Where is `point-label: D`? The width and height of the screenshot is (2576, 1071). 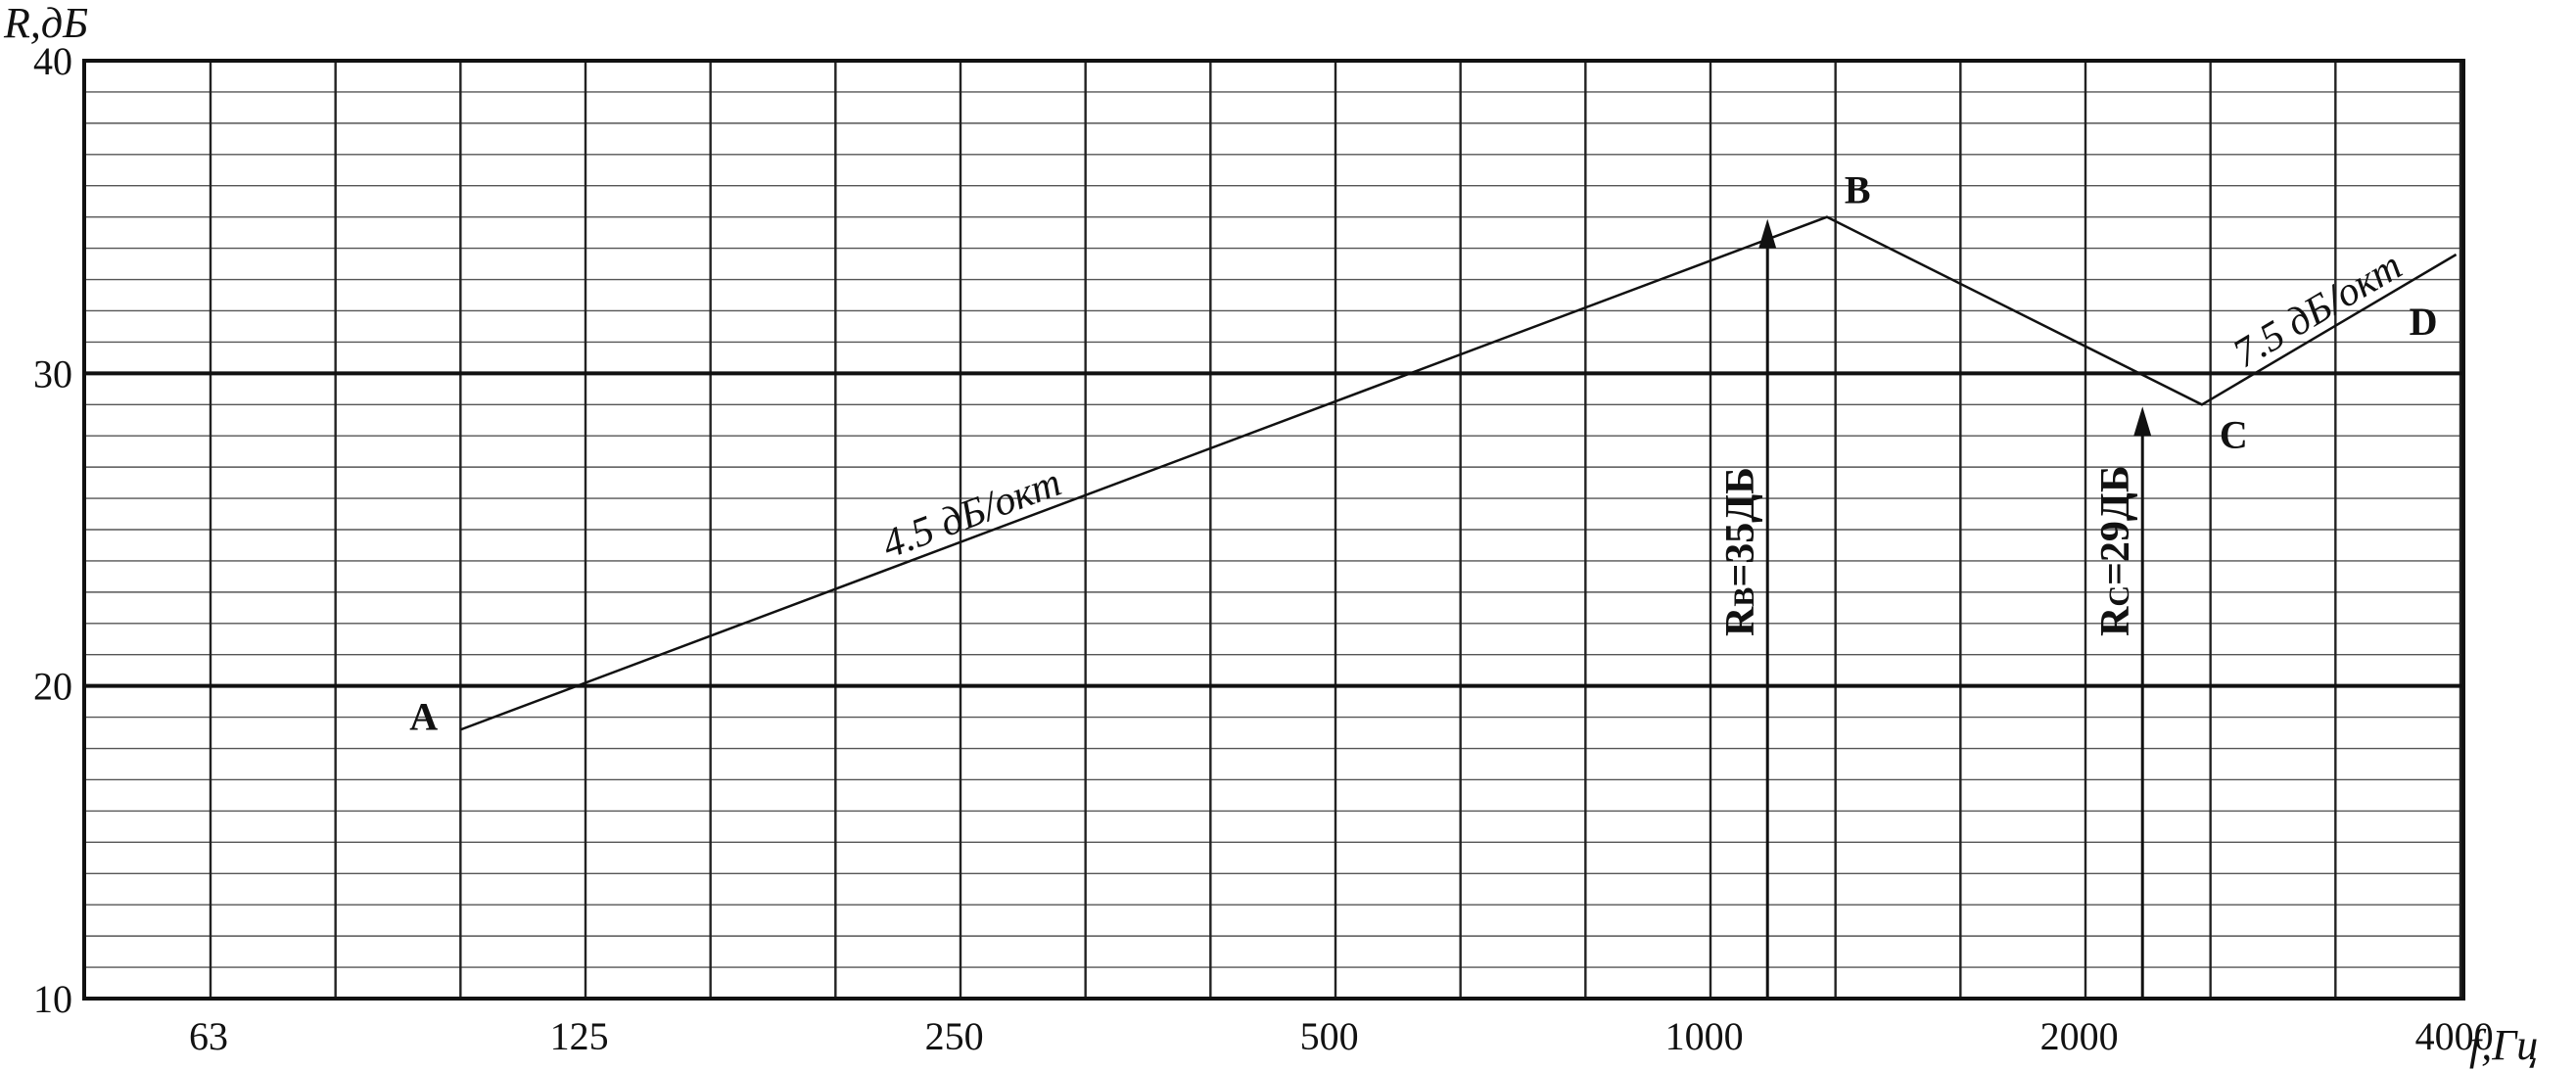
point-label: D is located at coordinates (2424, 322).